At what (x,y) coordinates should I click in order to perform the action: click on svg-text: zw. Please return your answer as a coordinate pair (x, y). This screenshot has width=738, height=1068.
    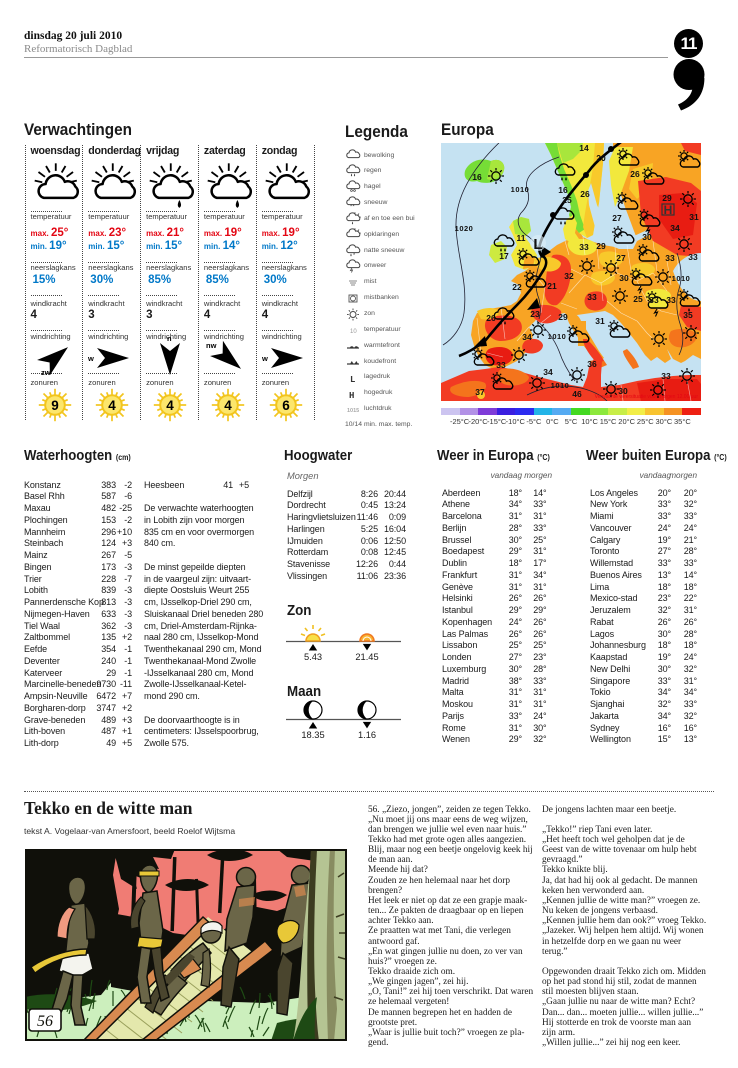
    Looking at the image, I should click on (46, 372).